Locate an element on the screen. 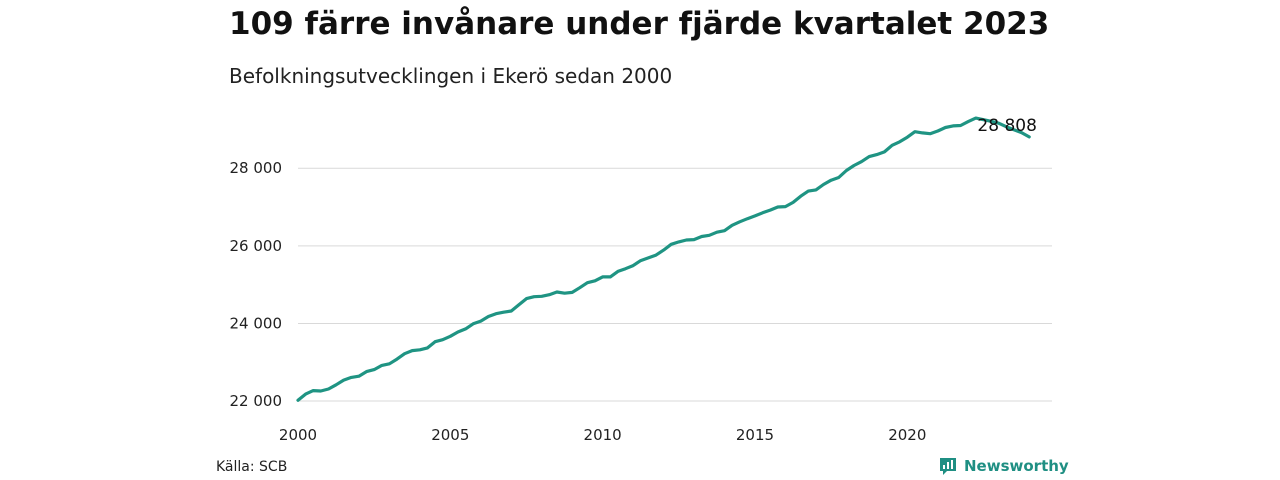 The image size is (1280, 480). source-note: Källa: SCB is located at coordinates (252, 467).